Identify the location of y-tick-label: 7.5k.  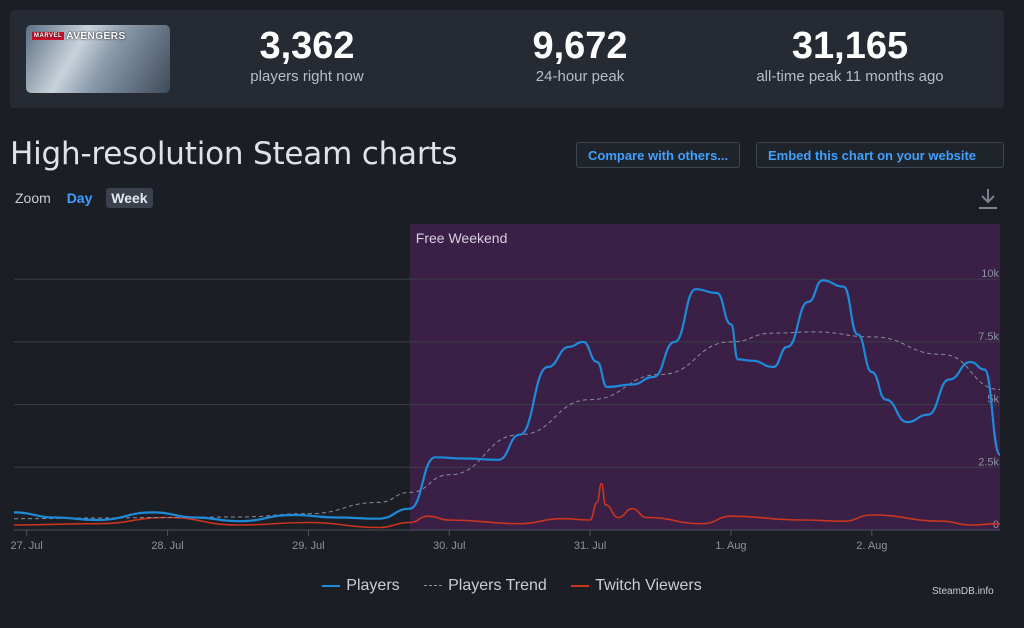
(988, 337).